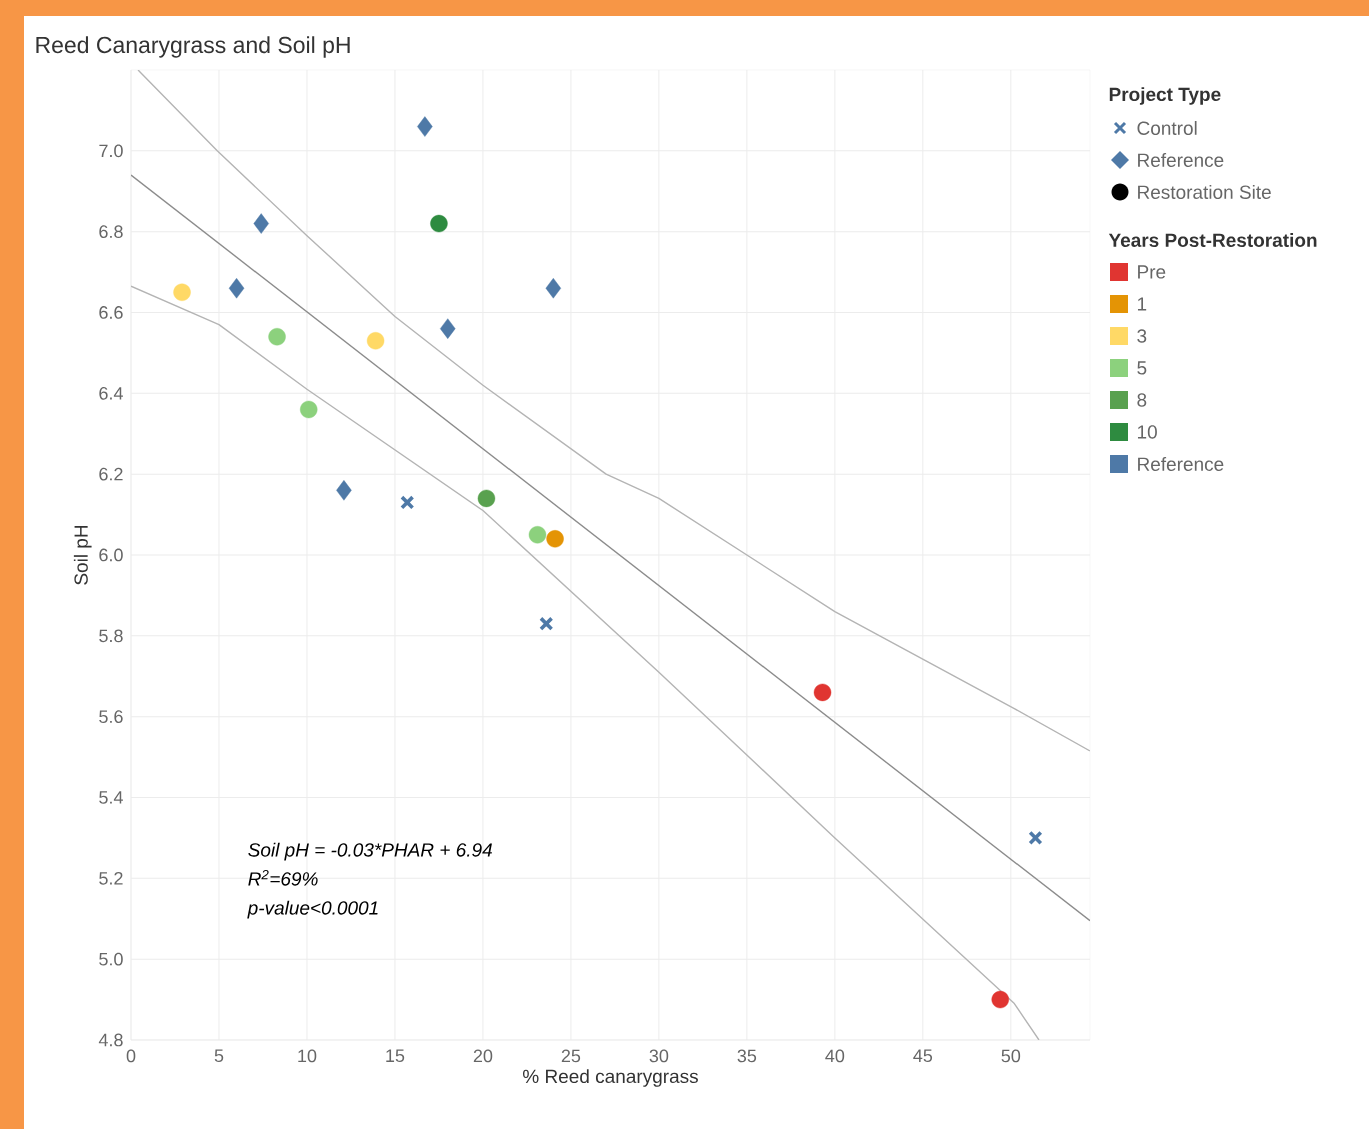 The width and height of the screenshot is (1369, 1129). What do you see at coordinates (1142, 400) in the screenshot?
I see `legend-label: 8` at bounding box center [1142, 400].